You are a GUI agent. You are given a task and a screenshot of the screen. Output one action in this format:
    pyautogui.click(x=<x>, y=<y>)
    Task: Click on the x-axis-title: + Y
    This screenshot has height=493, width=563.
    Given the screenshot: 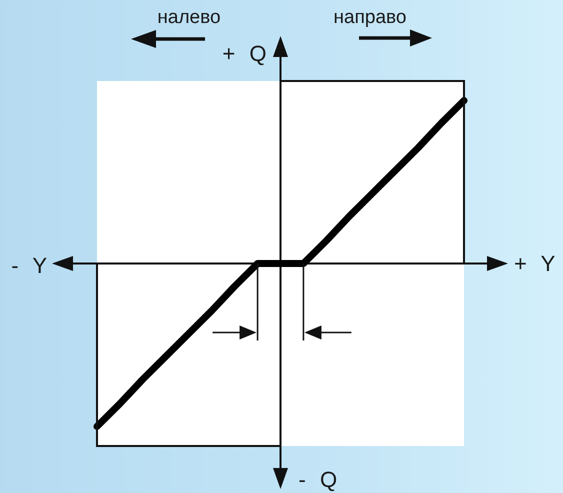 What is the action you would take?
    pyautogui.click(x=535, y=263)
    